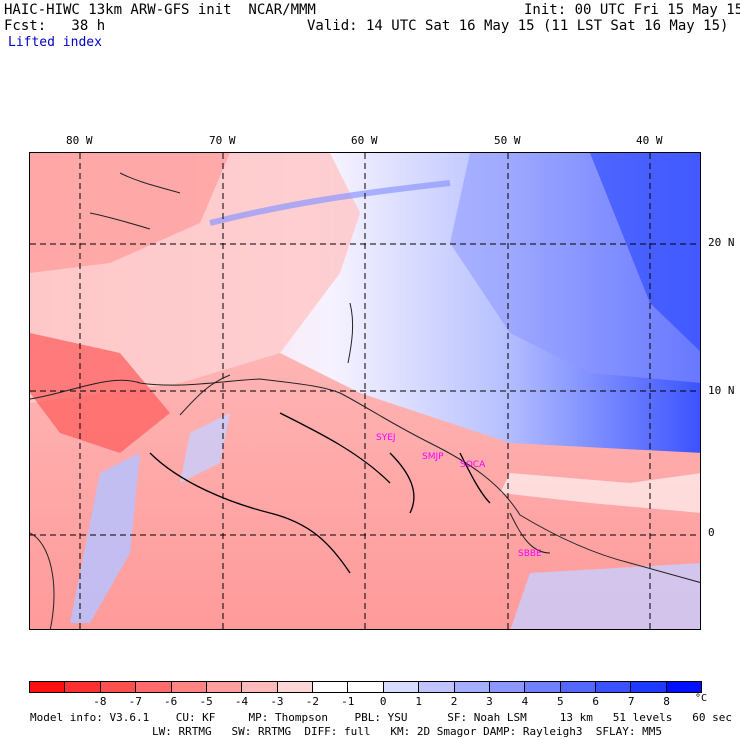  What do you see at coordinates (560, 701) in the screenshot?
I see `colorbar-tick-label: 5` at bounding box center [560, 701].